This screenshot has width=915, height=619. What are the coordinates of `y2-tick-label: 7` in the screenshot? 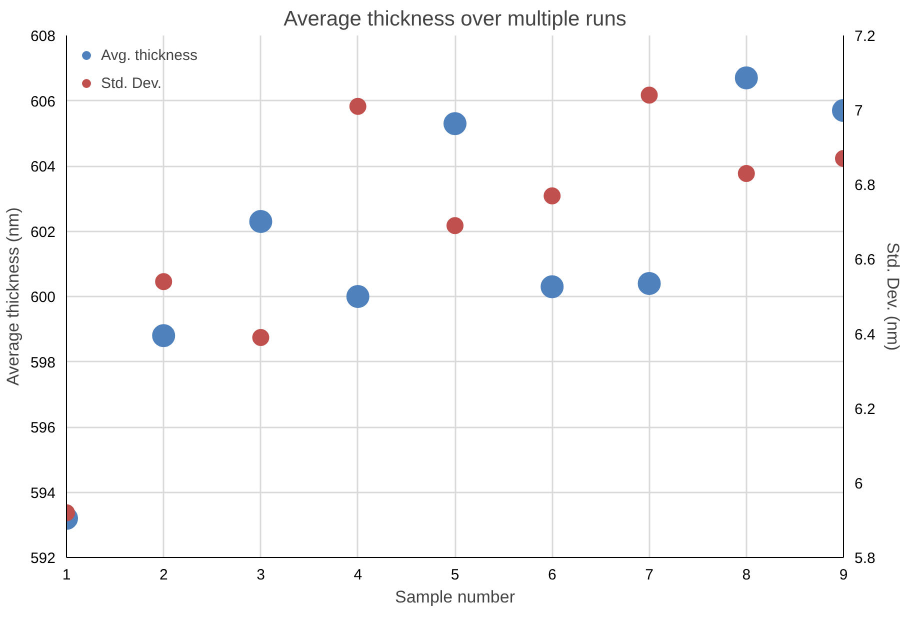 It's located at (858, 111).